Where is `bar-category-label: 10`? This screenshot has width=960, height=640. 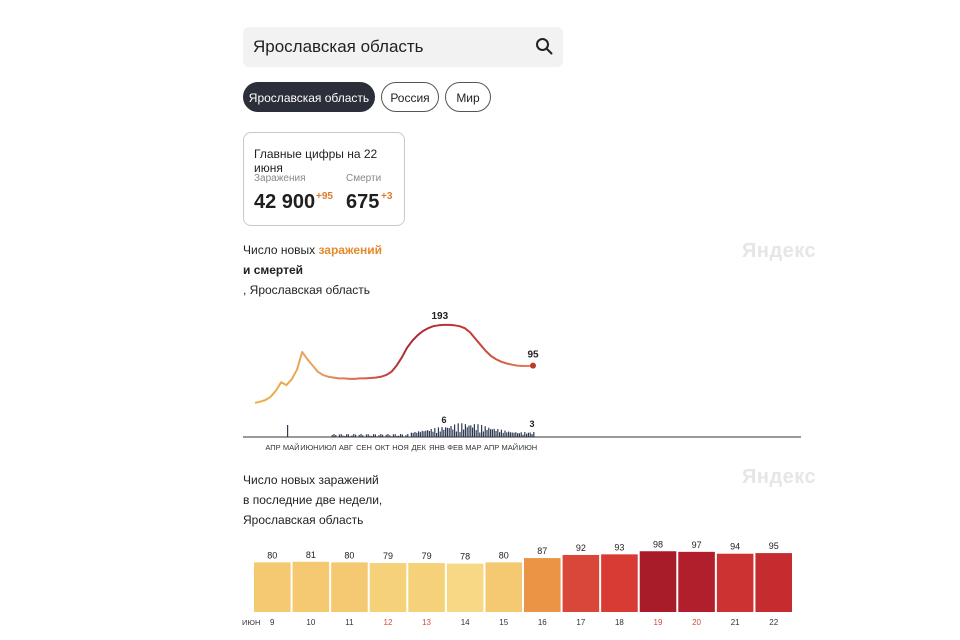 bar-category-label: 10 is located at coordinates (310, 622).